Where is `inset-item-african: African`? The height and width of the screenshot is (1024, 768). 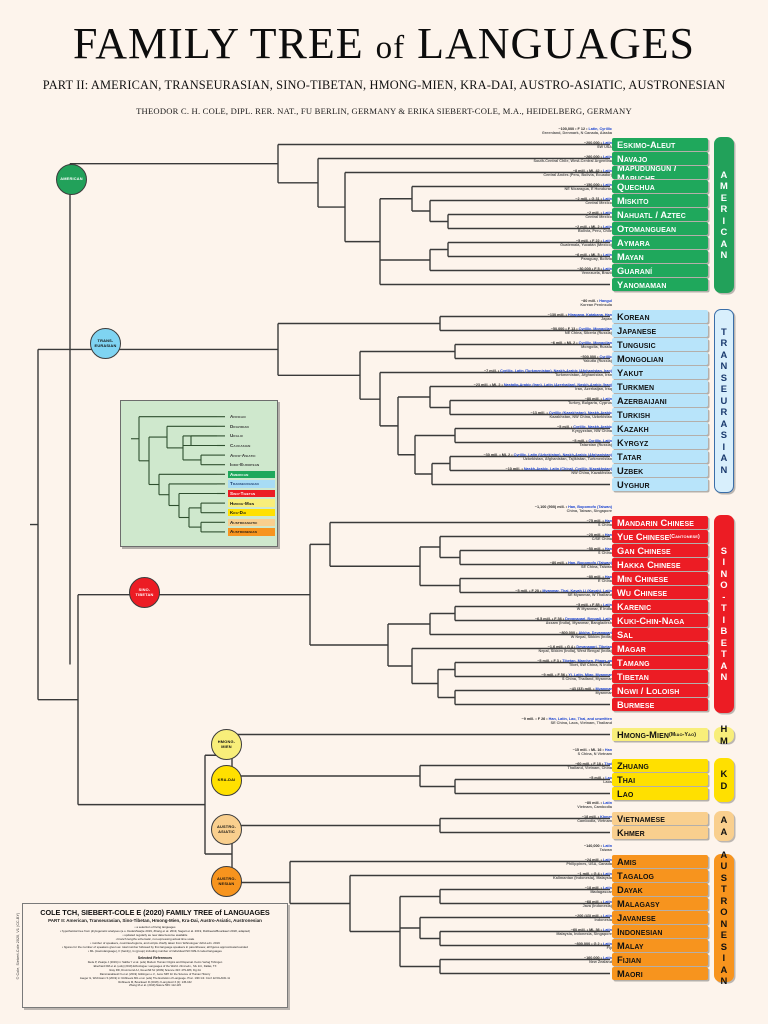 inset-item-african: African is located at coordinates (251, 417).